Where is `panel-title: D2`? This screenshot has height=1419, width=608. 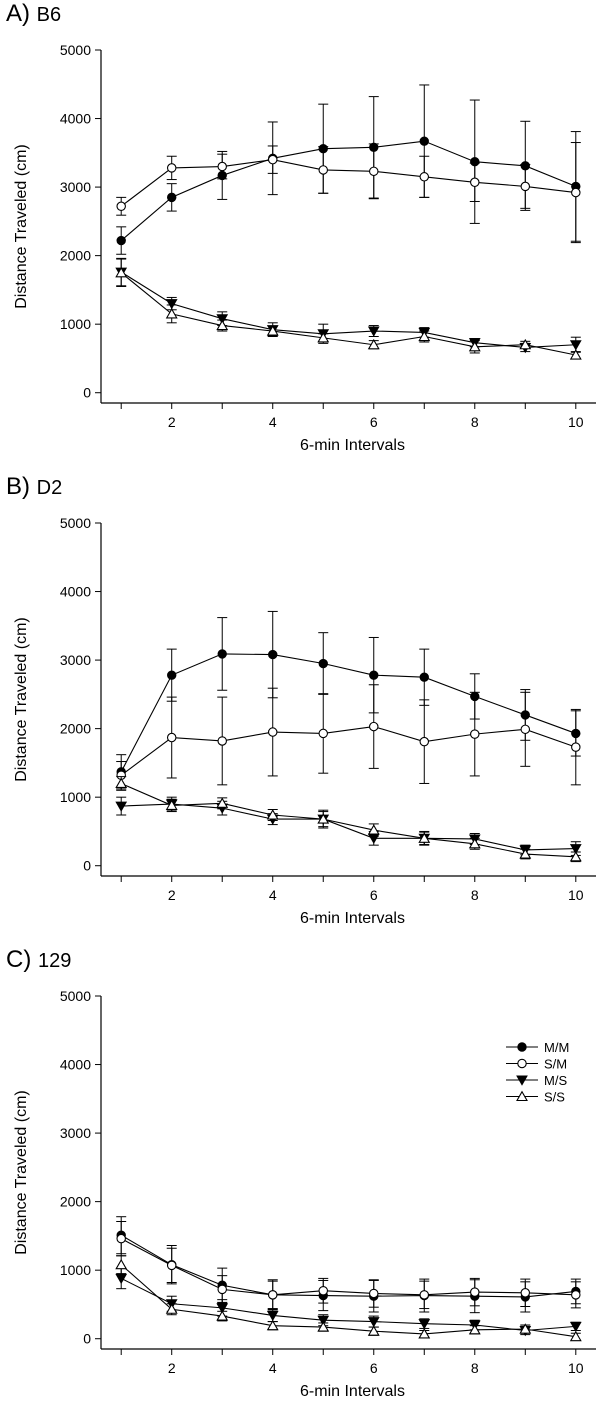 panel-title: D2 is located at coordinates (49, 488).